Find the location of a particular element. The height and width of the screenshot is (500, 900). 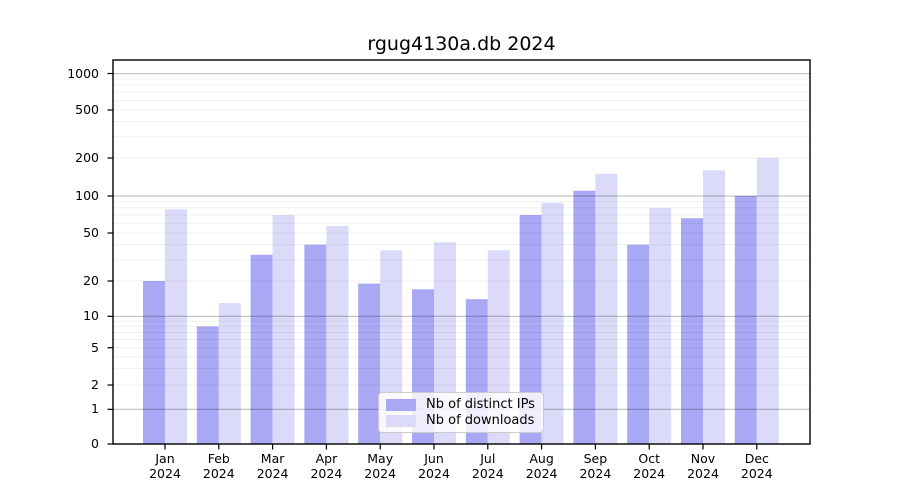

y-tick-label-5: 5 is located at coordinates (95, 347).